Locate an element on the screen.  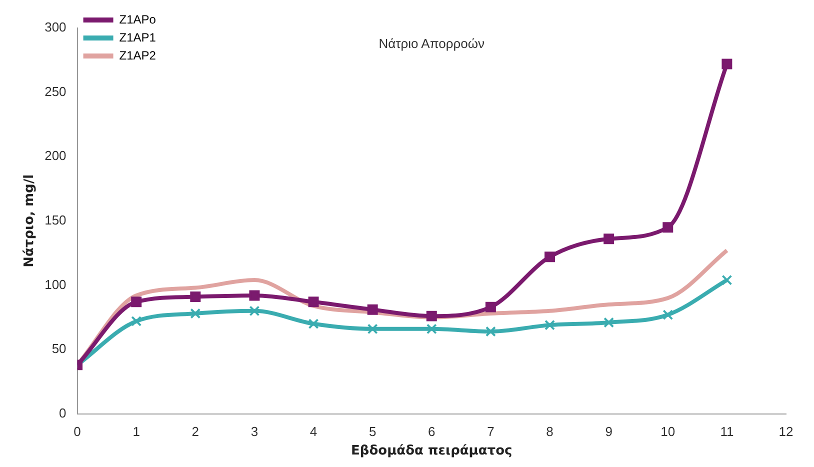
legend-label: Z1AP2 is located at coordinates (137, 55).